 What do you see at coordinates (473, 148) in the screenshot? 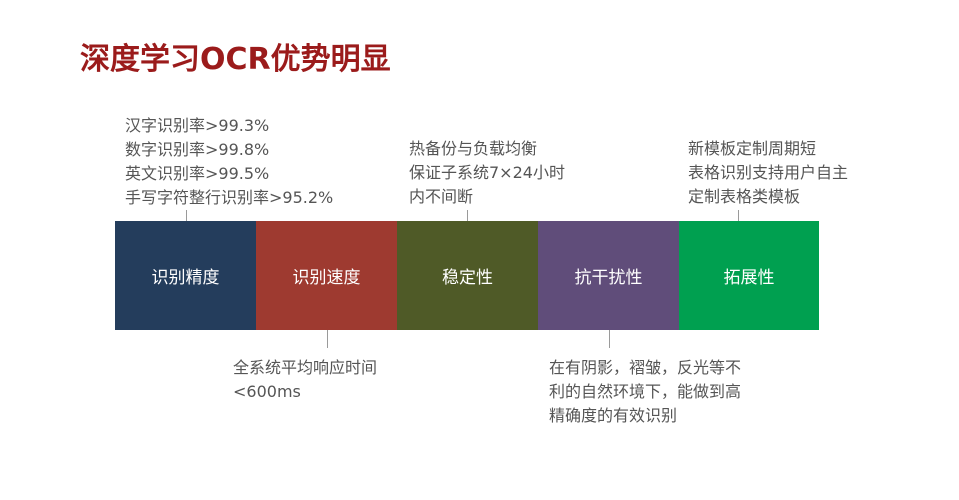
I see `stability-note-line: 热备份与负载均衡` at bounding box center [473, 148].